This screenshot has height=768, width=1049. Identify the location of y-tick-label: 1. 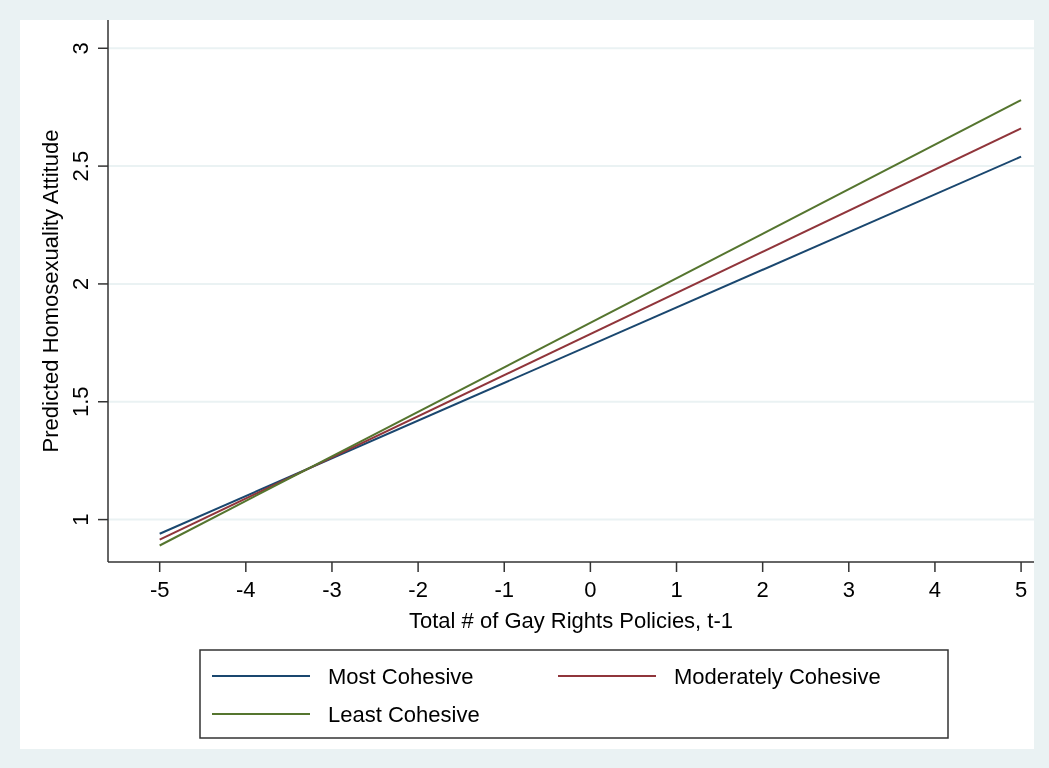
(80, 519).